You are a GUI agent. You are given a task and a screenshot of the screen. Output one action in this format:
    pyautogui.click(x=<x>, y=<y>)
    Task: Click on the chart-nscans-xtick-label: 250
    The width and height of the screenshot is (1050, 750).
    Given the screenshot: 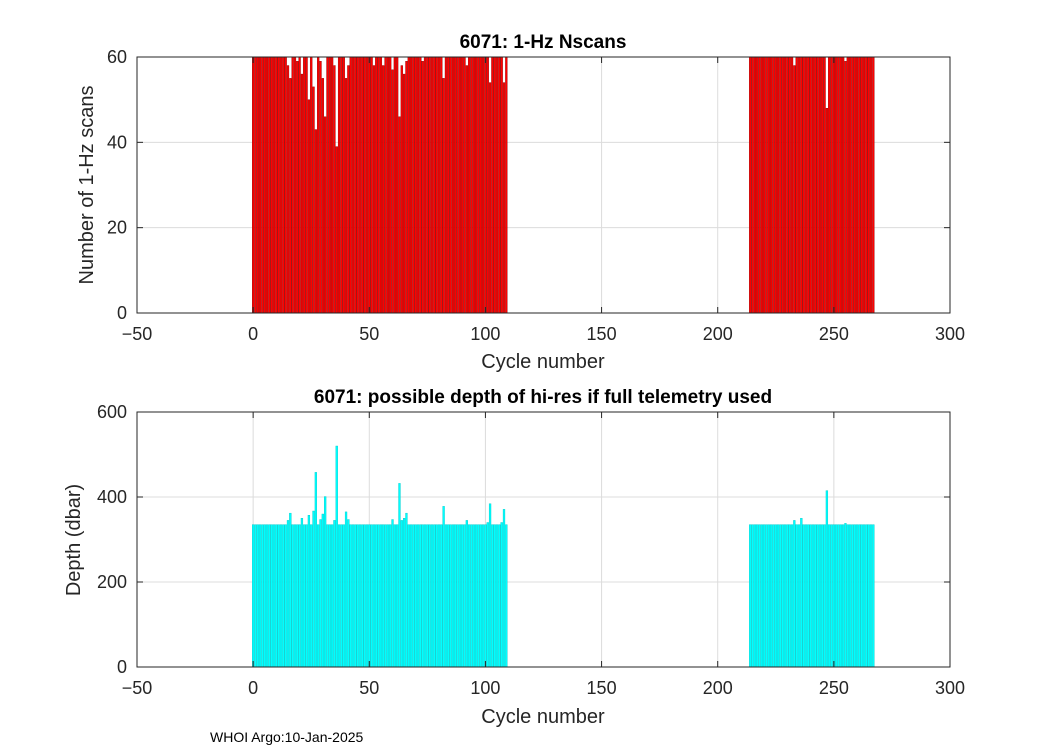 What is the action you would take?
    pyautogui.click(x=834, y=334)
    